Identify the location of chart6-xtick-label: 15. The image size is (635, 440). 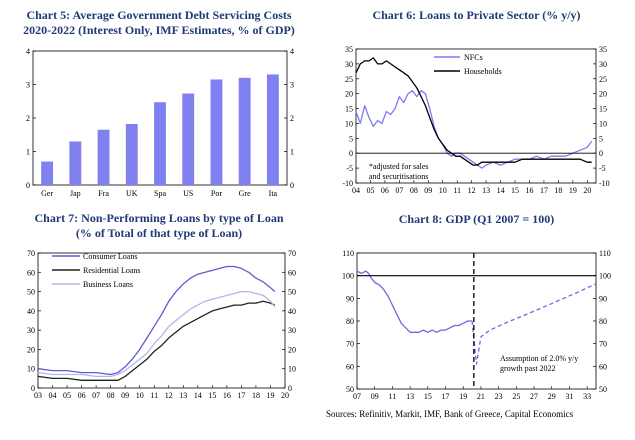
(515, 190).